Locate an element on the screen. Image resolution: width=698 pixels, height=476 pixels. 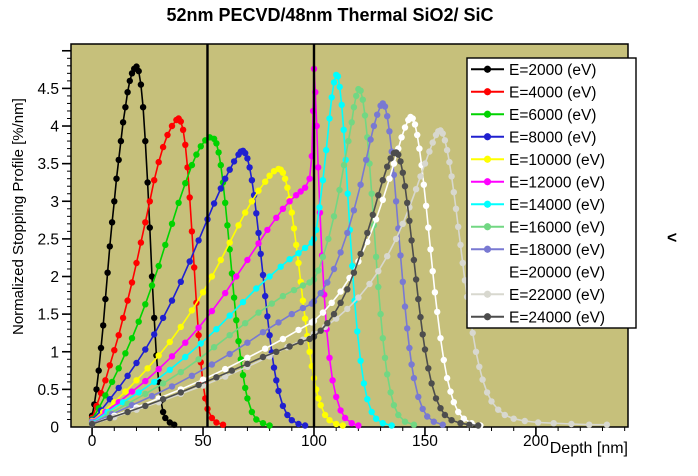
legend-entry-label: E=2000 (eV) is located at coordinates (552, 70).